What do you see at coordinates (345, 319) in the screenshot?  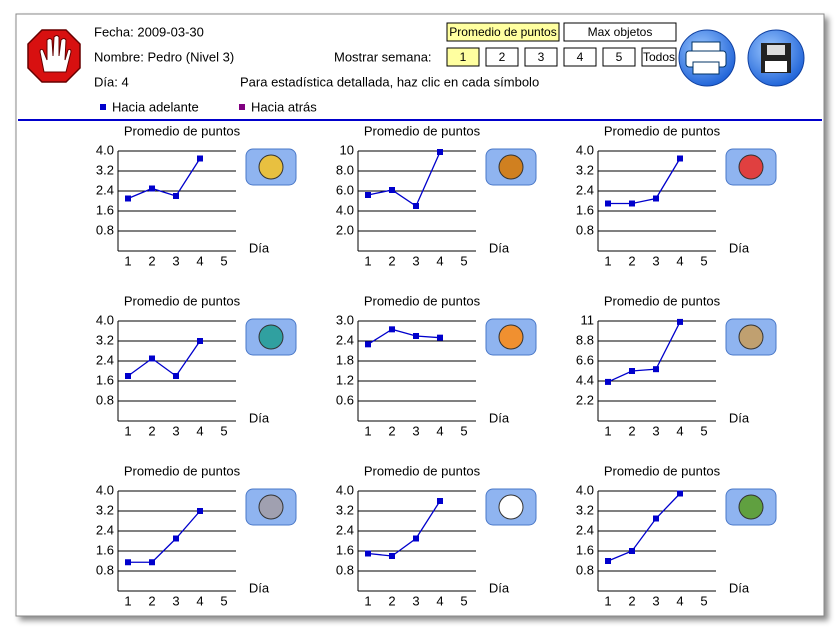 I see `y-tick-label: 3.0` at bounding box center [345, 319].